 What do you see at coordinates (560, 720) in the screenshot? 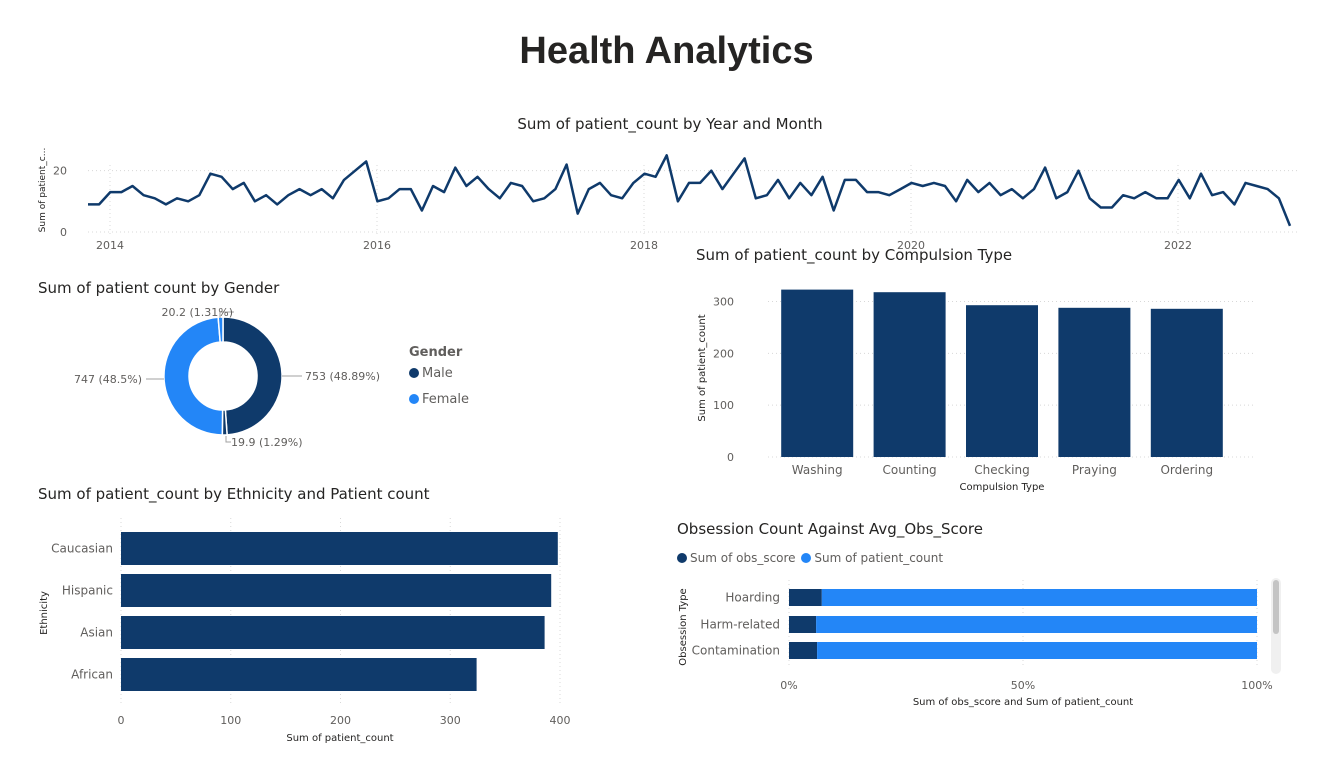
I see `ethnicity-xtick-label: 400` at bounding box center [560, 720].